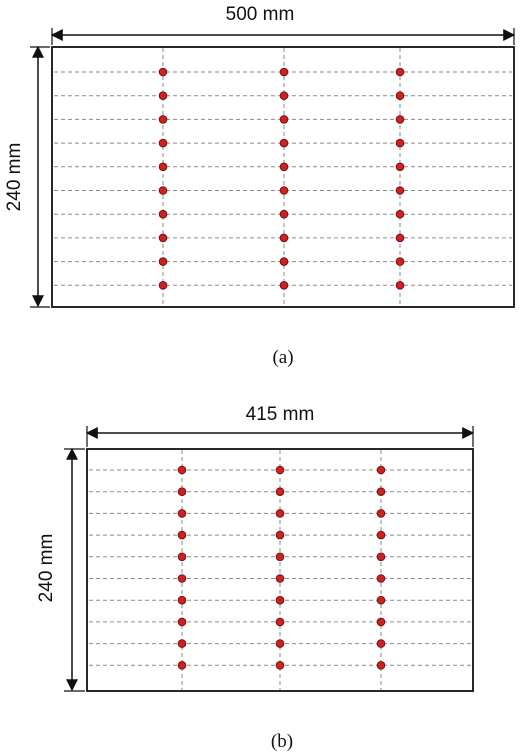  Describe the element at coordinates (282, 741) in the screenshot. I see `caption-b: (b)` at that location.